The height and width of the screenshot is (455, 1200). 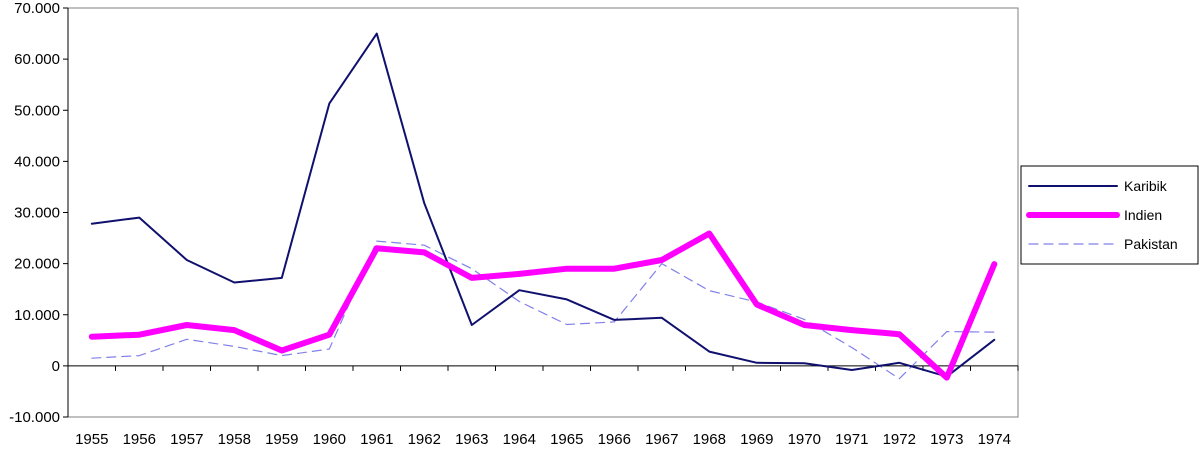 I want to click on x-tick-label: 1971, so click(x=851, y=439).